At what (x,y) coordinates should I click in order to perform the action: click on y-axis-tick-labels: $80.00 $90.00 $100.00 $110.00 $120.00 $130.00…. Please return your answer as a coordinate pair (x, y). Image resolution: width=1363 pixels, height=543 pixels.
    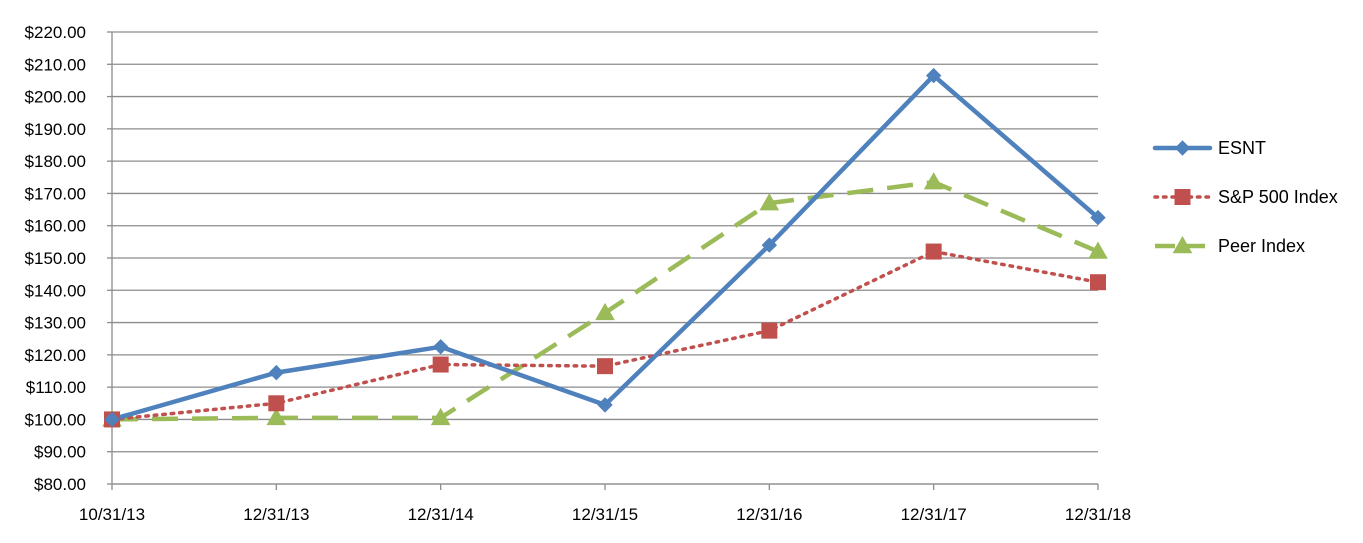
    Looking at the image, I should click on (55, 258).